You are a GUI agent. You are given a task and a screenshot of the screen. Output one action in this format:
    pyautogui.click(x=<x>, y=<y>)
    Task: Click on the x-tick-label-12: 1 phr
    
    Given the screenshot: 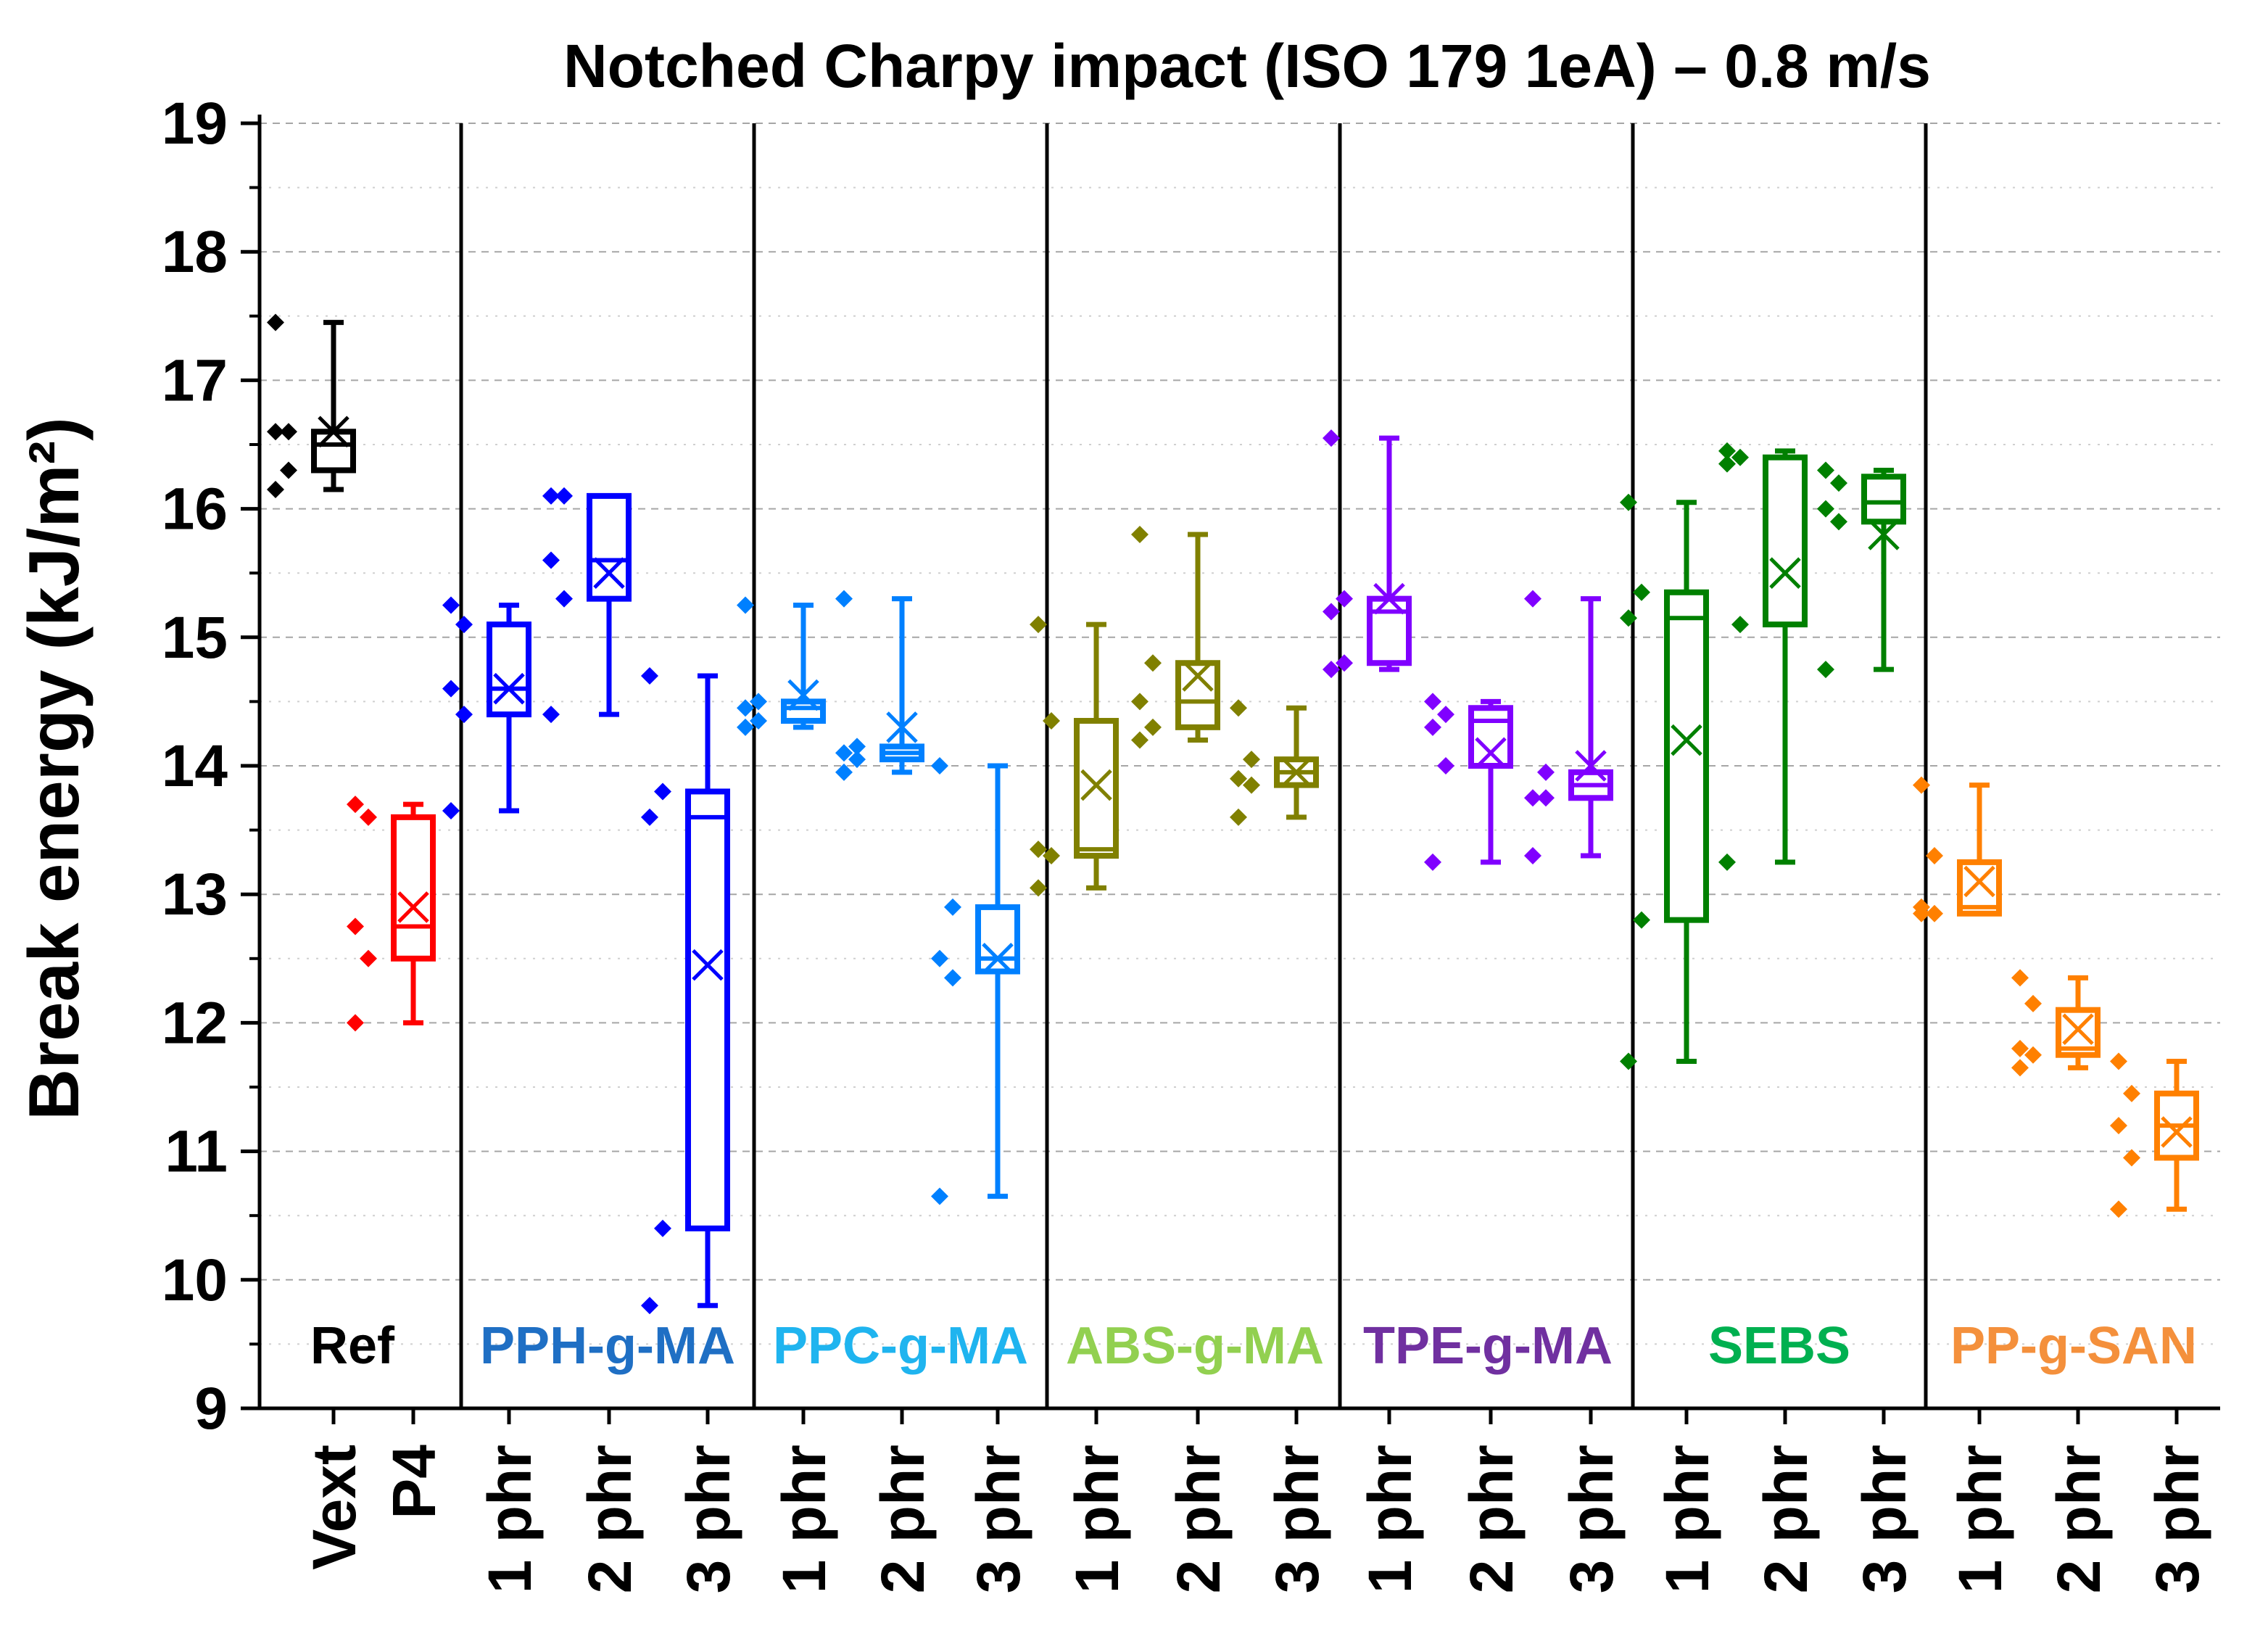 What is the action you would take?
    pyautogui.click(x=1390, y=1519)
    